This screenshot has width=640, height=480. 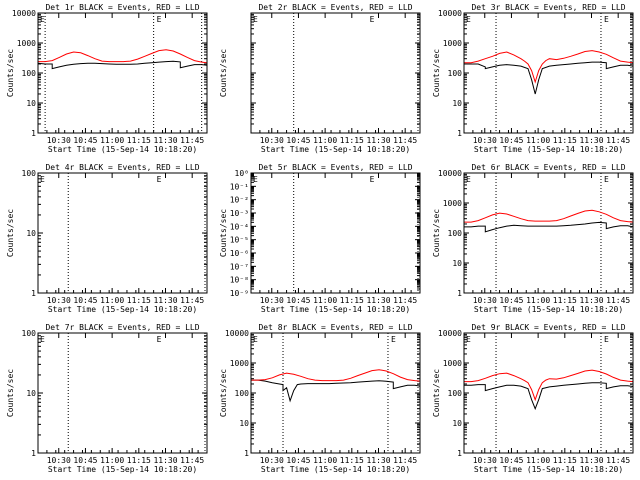 What do you see at coordinates (239, 266) in the screenshot?
I see `y-tick-label: 10⁻⁷` at bounding box center [239, 266].